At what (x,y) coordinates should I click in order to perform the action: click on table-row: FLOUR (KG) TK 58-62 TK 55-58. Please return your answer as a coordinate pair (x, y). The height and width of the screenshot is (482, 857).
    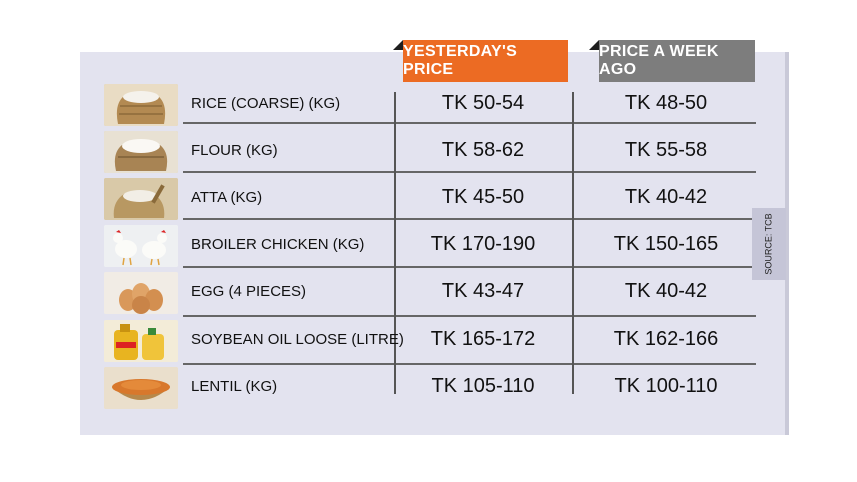
    Looking at the image, I should click on (428, 150).